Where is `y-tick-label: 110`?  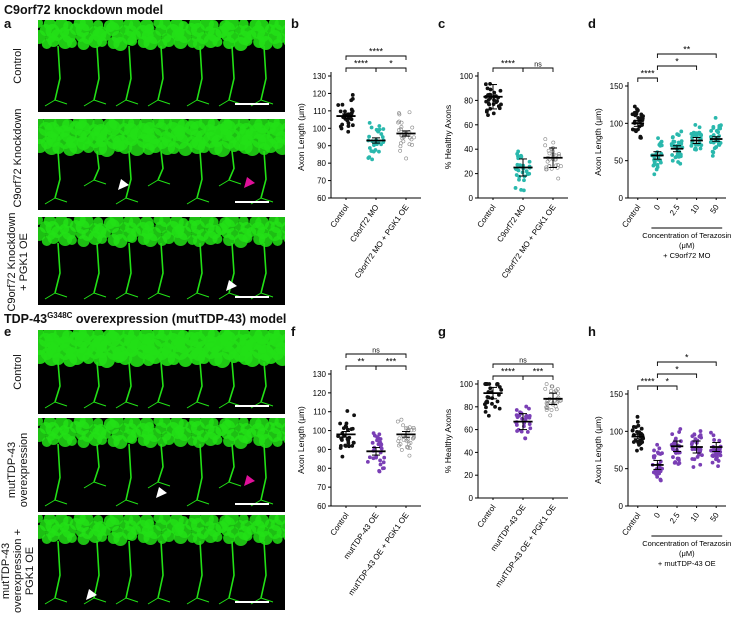
y-tick-label: 110 is located at coordinates (319, 412).